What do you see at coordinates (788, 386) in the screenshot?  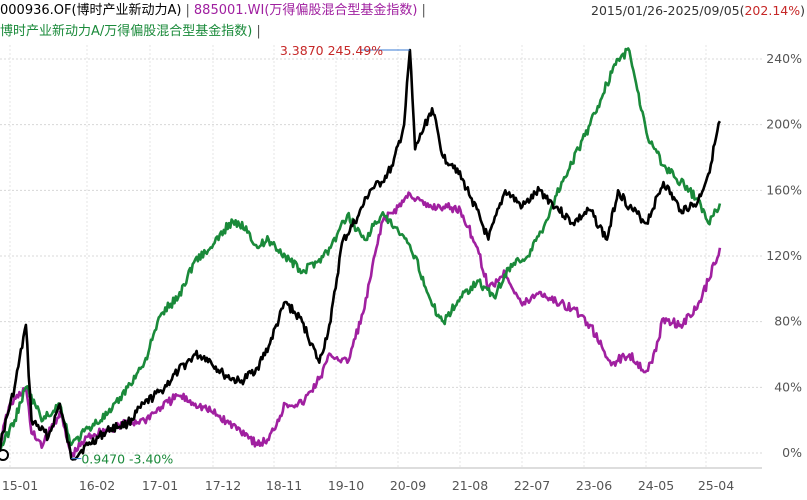 I see `y-tick-label: 40%` at bounding box center [788, 386].